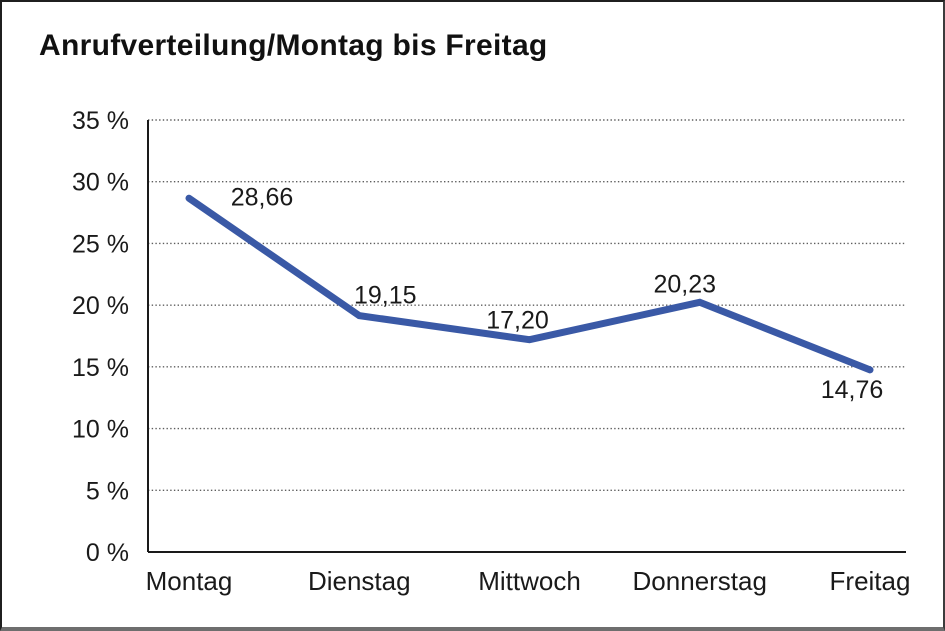 Image resolution: width=945 pixels, height=631 pixels. I want to click on x-axis-category-label: Freitag, so click(870, 581).